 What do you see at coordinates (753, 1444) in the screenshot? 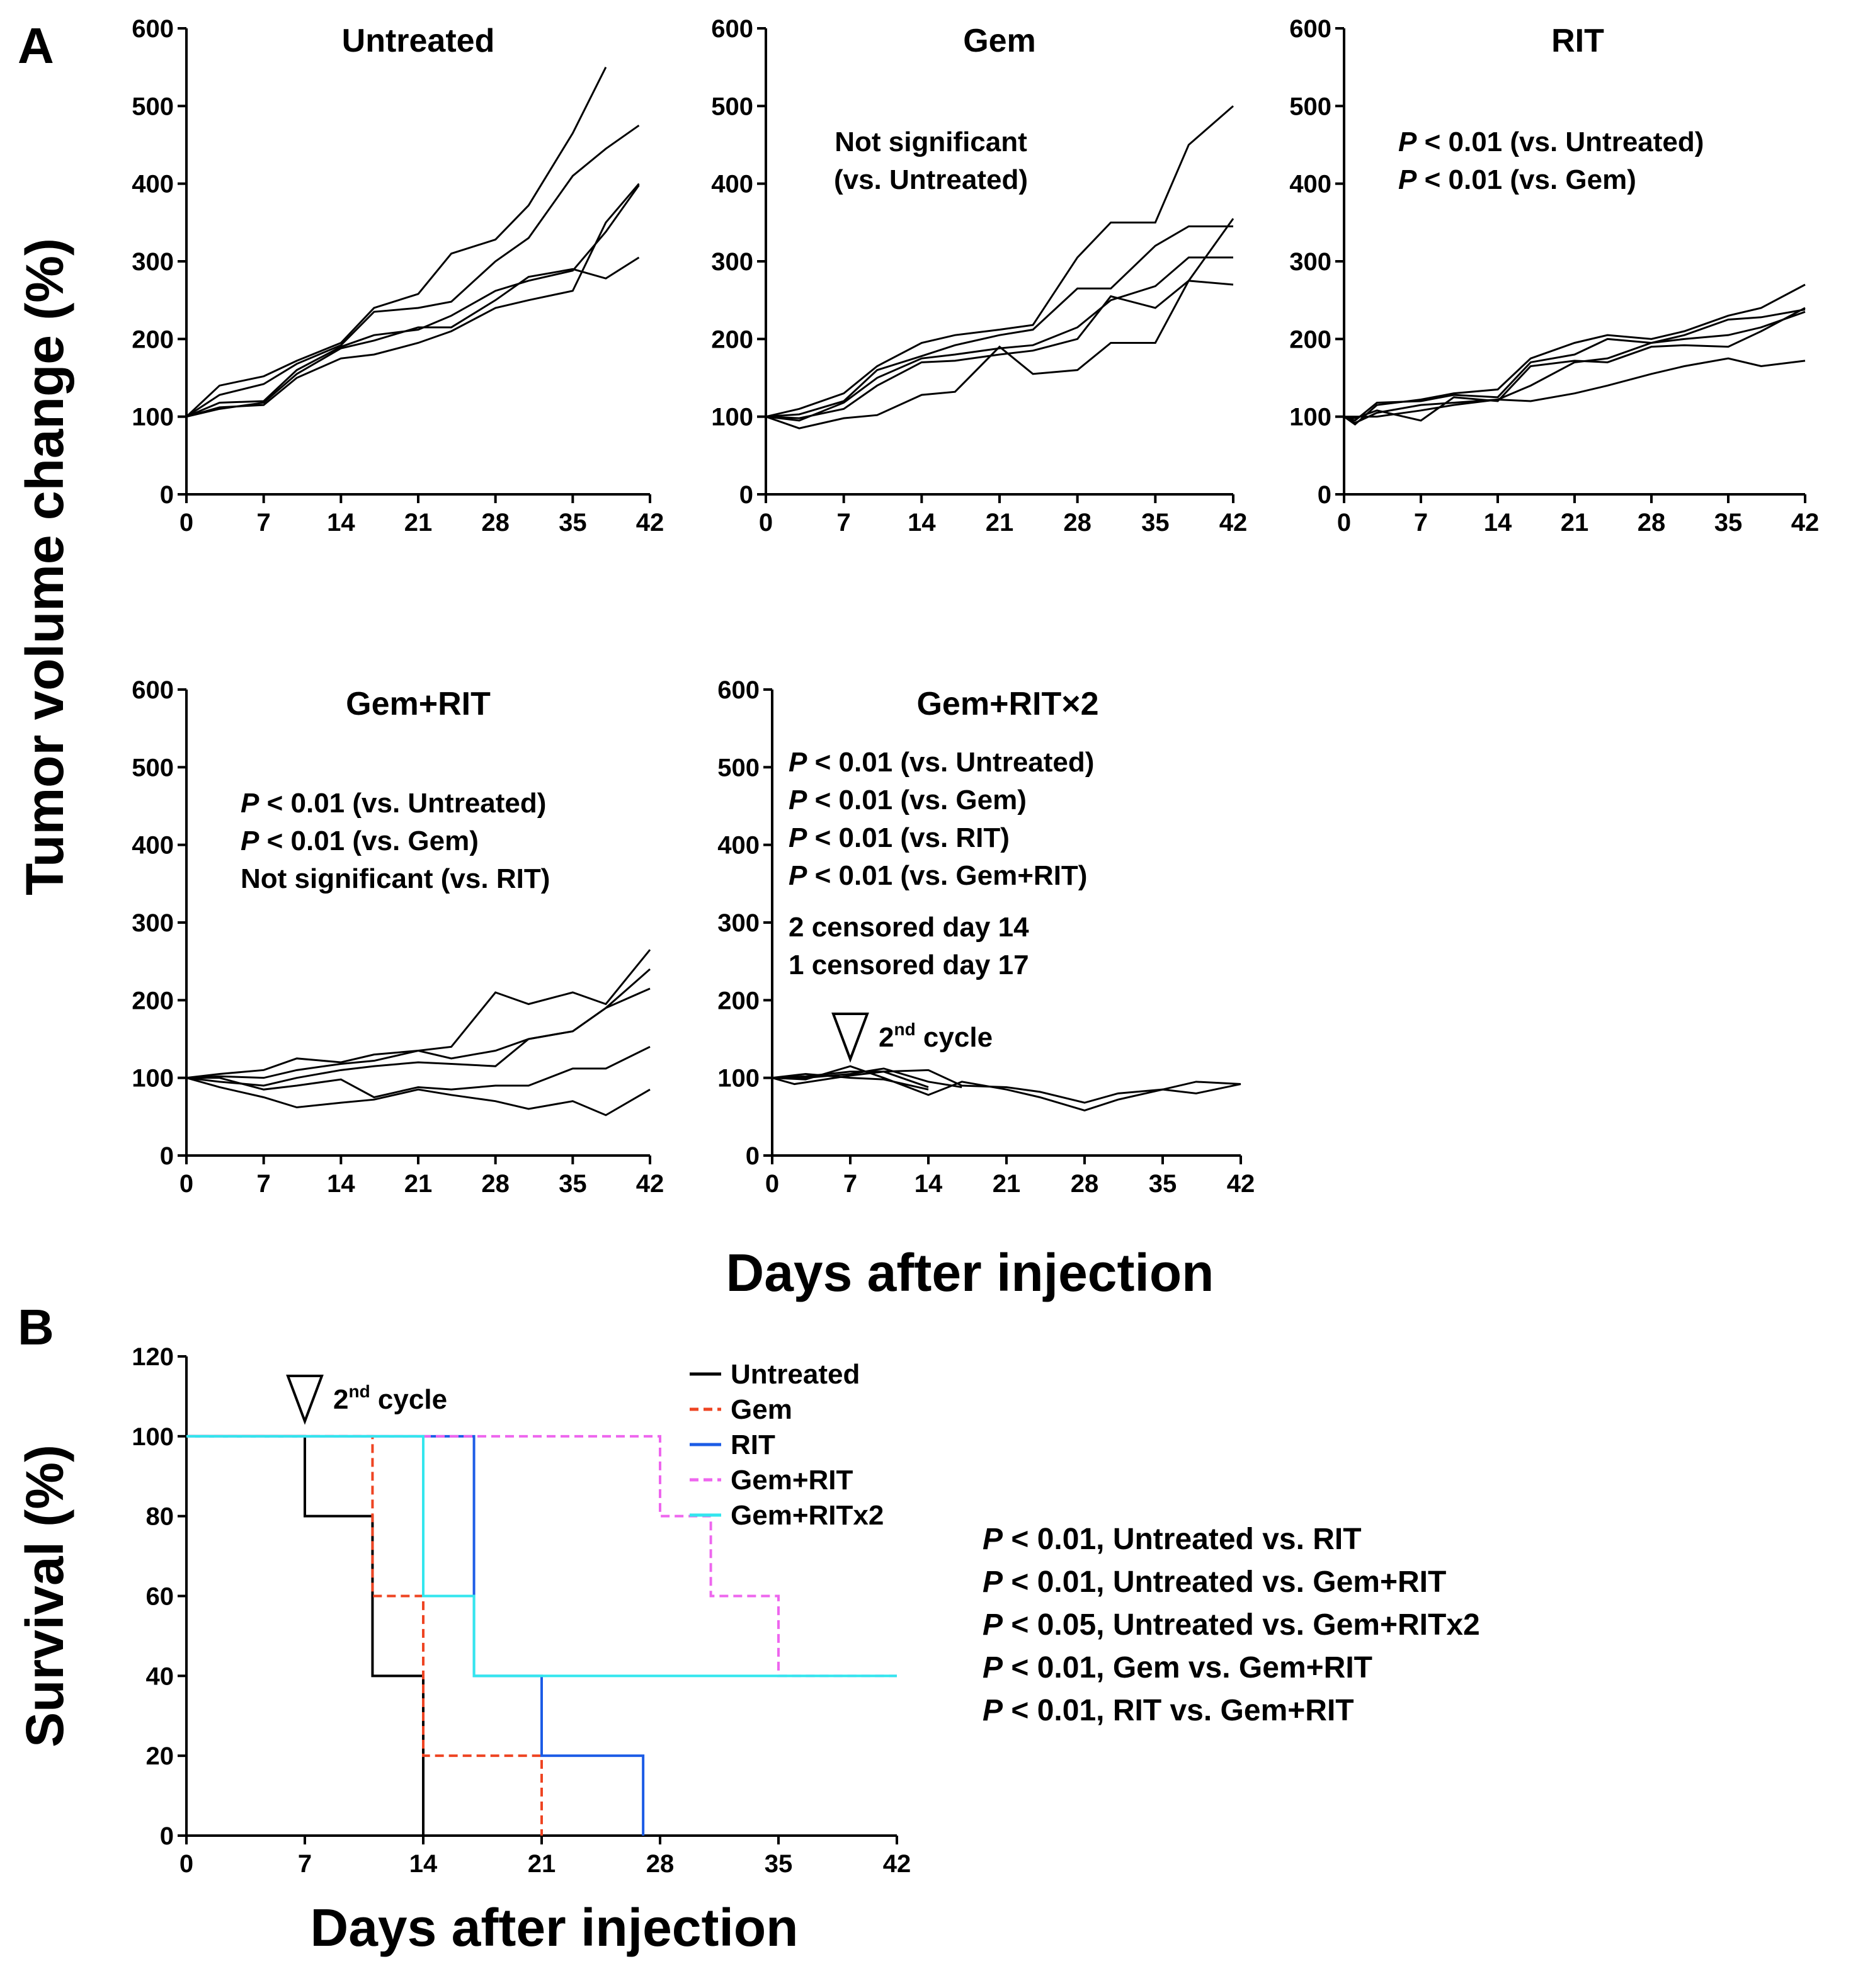
I see `legend-label: RIT` at bounding box center [753, 1444].